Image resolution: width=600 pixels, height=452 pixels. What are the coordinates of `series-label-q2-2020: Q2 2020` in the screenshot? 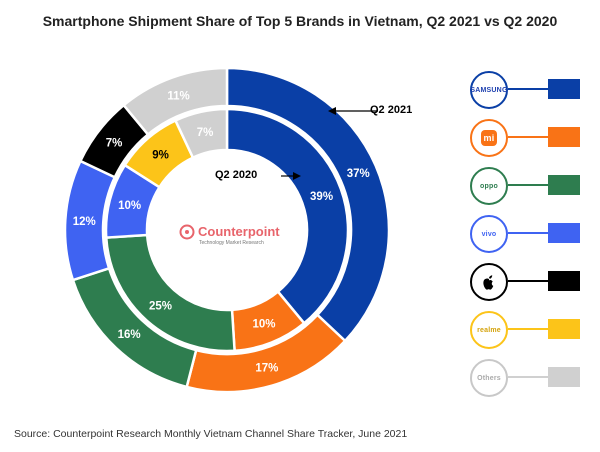 It's located at (236, 175).